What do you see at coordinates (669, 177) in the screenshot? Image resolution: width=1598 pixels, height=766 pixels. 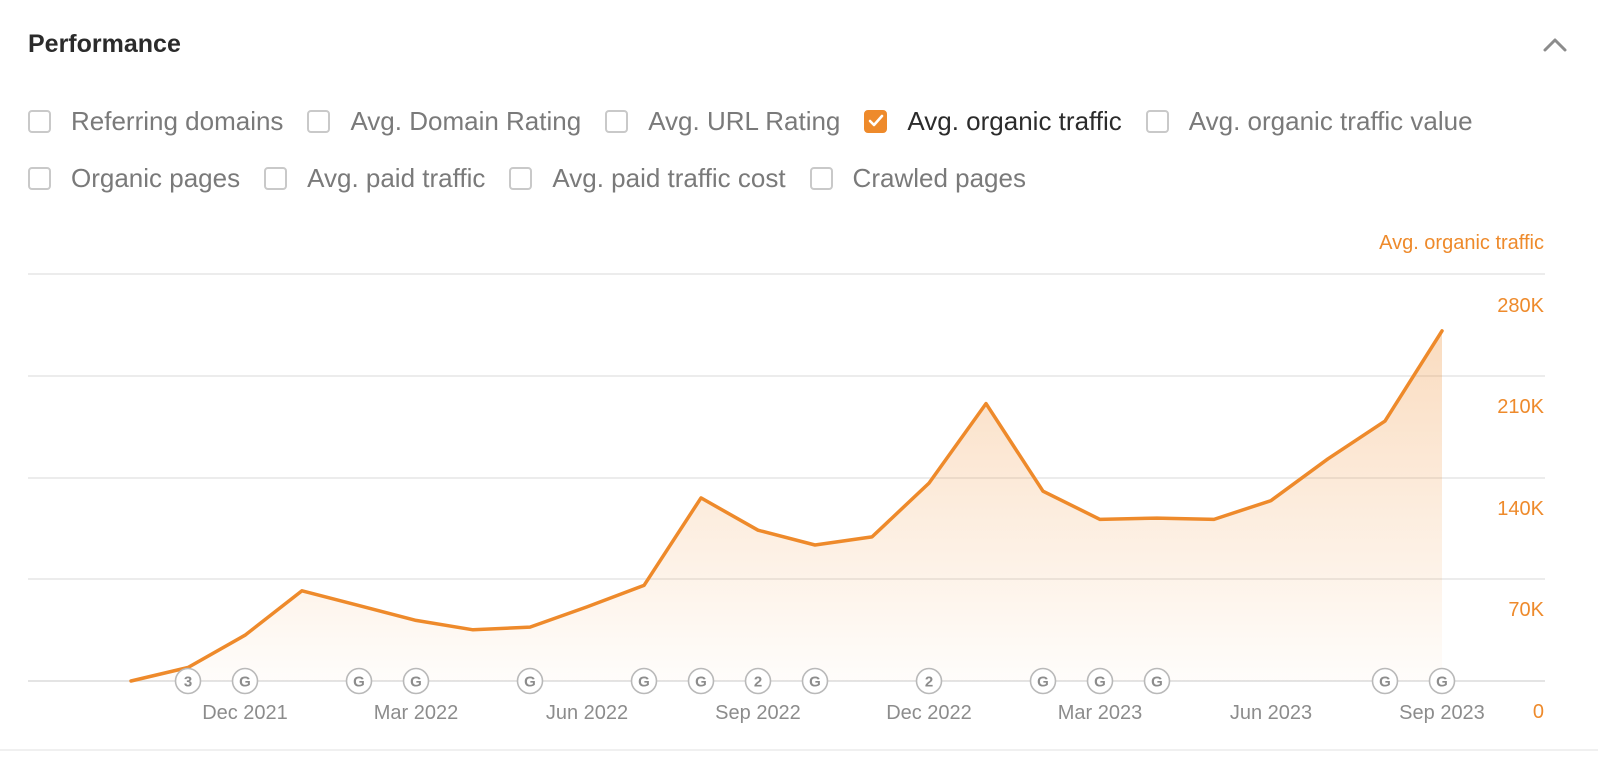 I see `checkbox-label: Avg. paid traffic cost` at bounding box center [669, 177].